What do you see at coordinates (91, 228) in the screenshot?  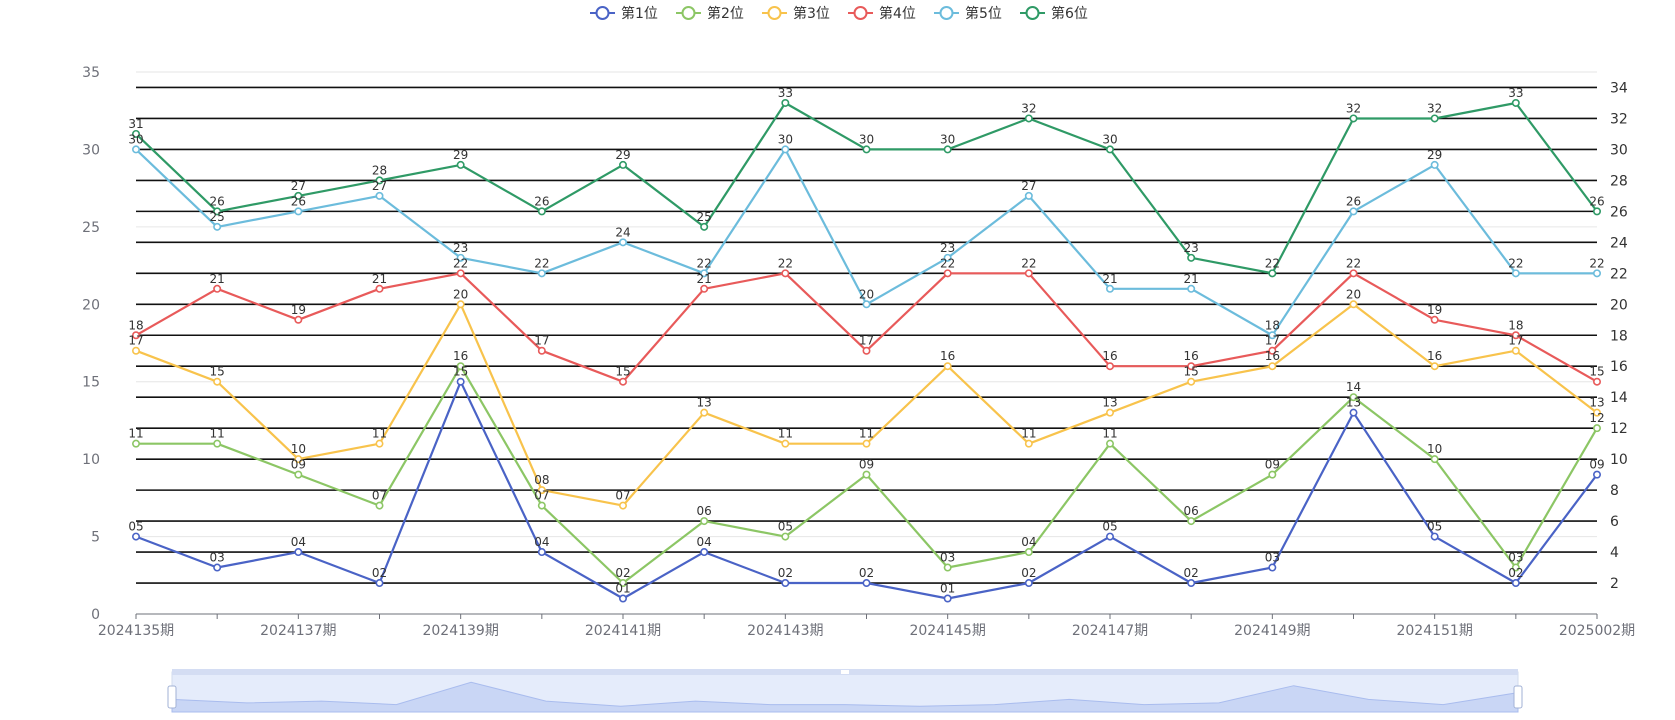 I see `y-tick-label: 25` at bounding box center [91, 228].